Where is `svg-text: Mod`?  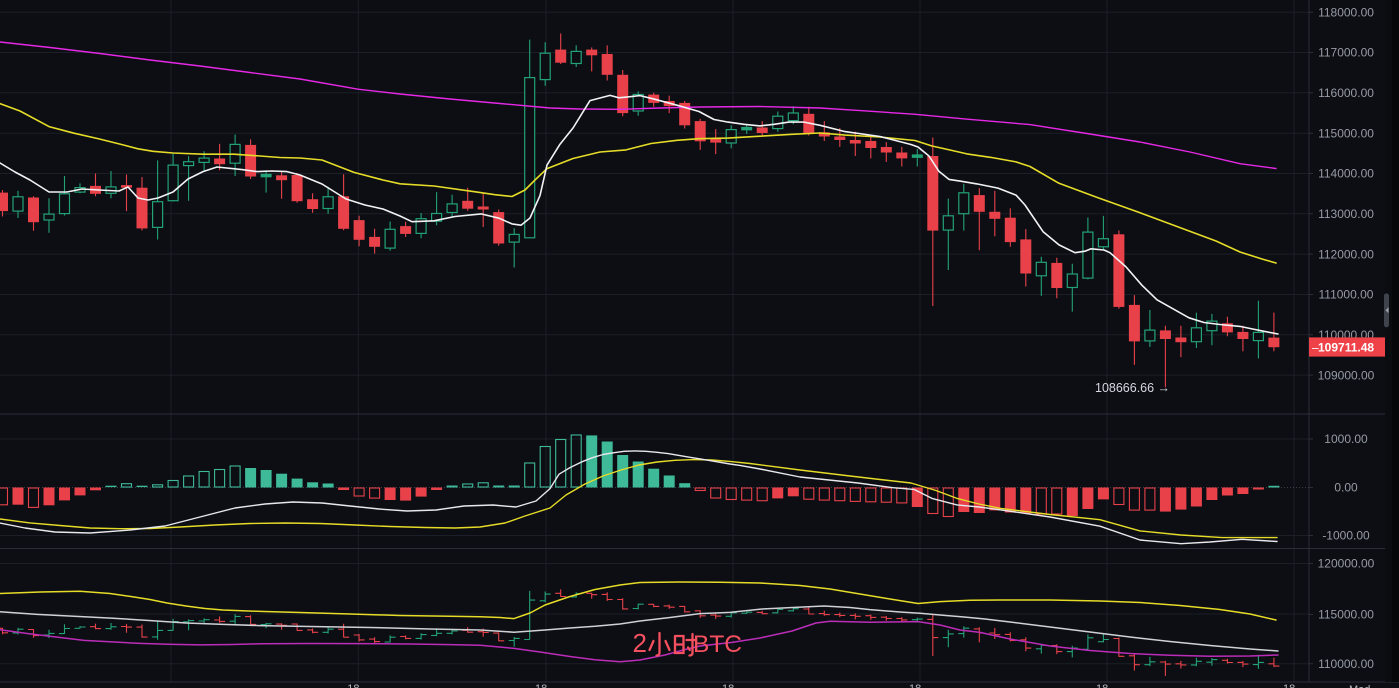 svg-text: Mod is located at coordinates (1359, 686).